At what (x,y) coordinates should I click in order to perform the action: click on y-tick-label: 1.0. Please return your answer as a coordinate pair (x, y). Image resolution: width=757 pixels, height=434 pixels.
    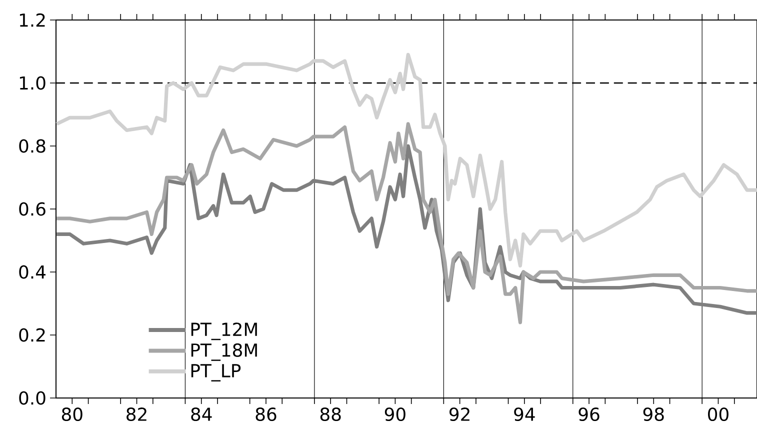
    Looking at the image, I should click on (33, 83).